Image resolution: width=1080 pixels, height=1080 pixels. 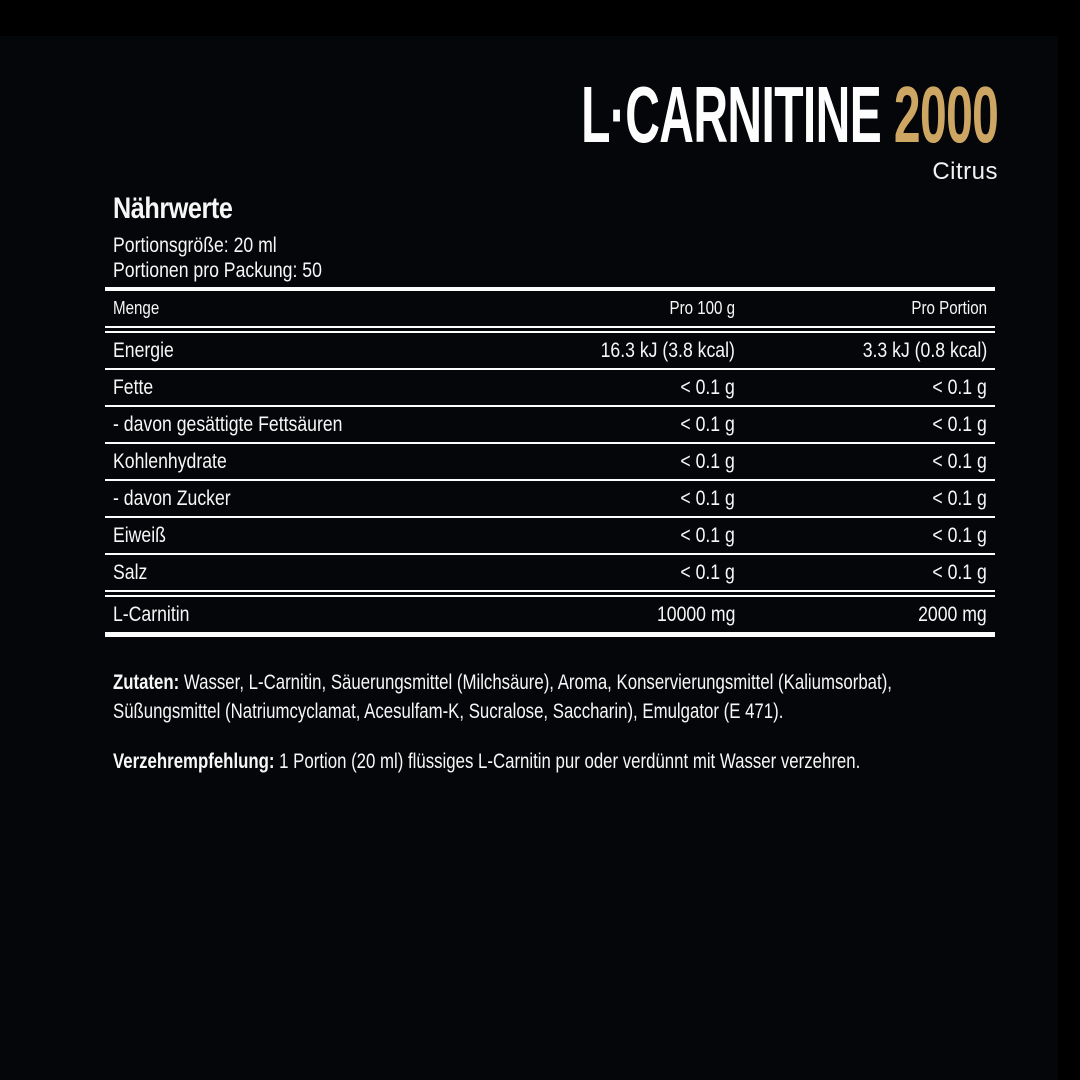 What do you see at coordinates (146, 682) in the screenshot?
I see `ingredients-label: Zutaten:` at bounding box center [146, 682].